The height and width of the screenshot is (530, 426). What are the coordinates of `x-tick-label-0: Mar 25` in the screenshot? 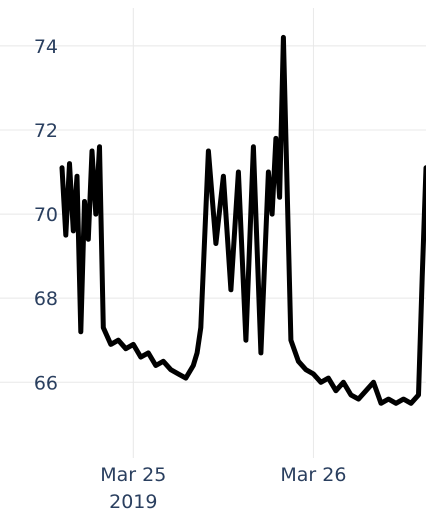 It's located at (133, 475).